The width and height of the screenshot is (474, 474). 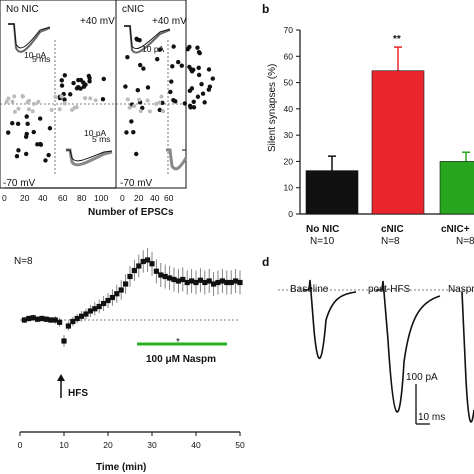 I want to click on panel-a-right-x-axis: 0 20 40 60, so click(x=147, y=198).